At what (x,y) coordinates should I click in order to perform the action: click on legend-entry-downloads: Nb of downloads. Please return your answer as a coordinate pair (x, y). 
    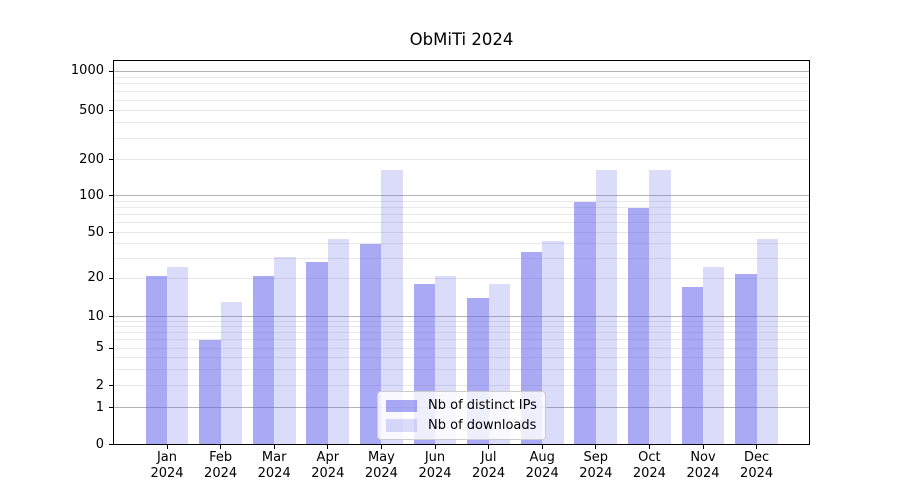
    Looking at the image, I should click on (461, 426).